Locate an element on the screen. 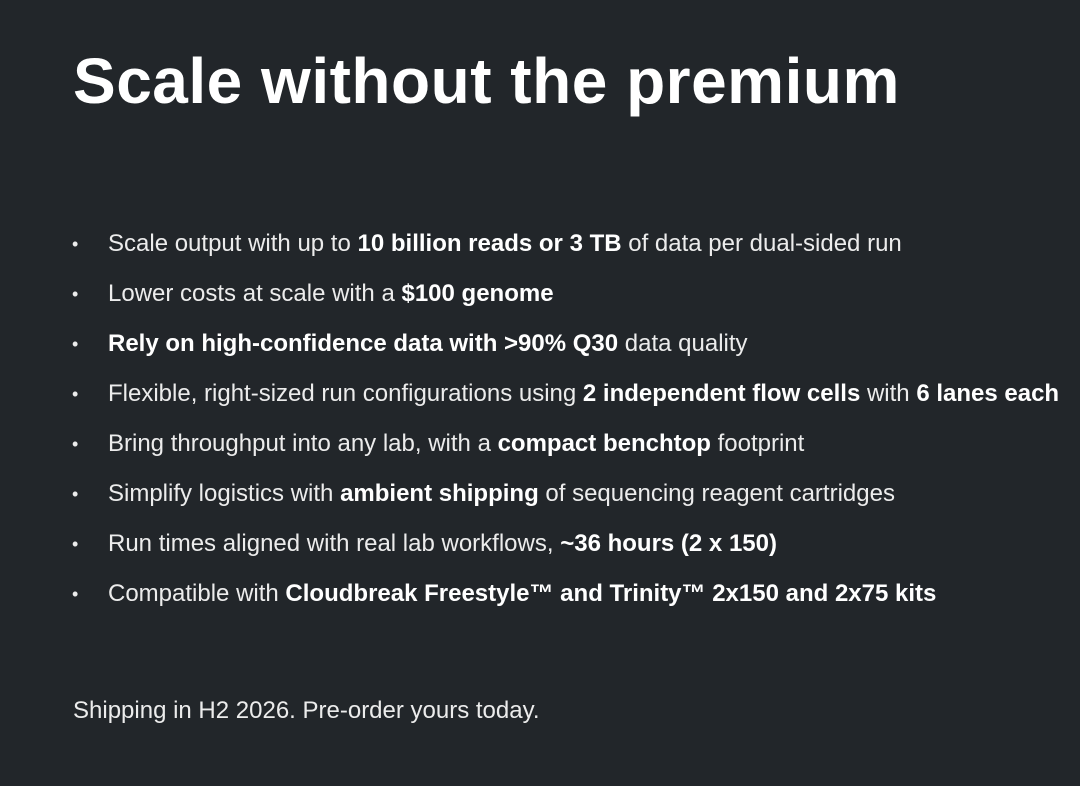  feature-text: footprint is located at coordinates (757, 443).